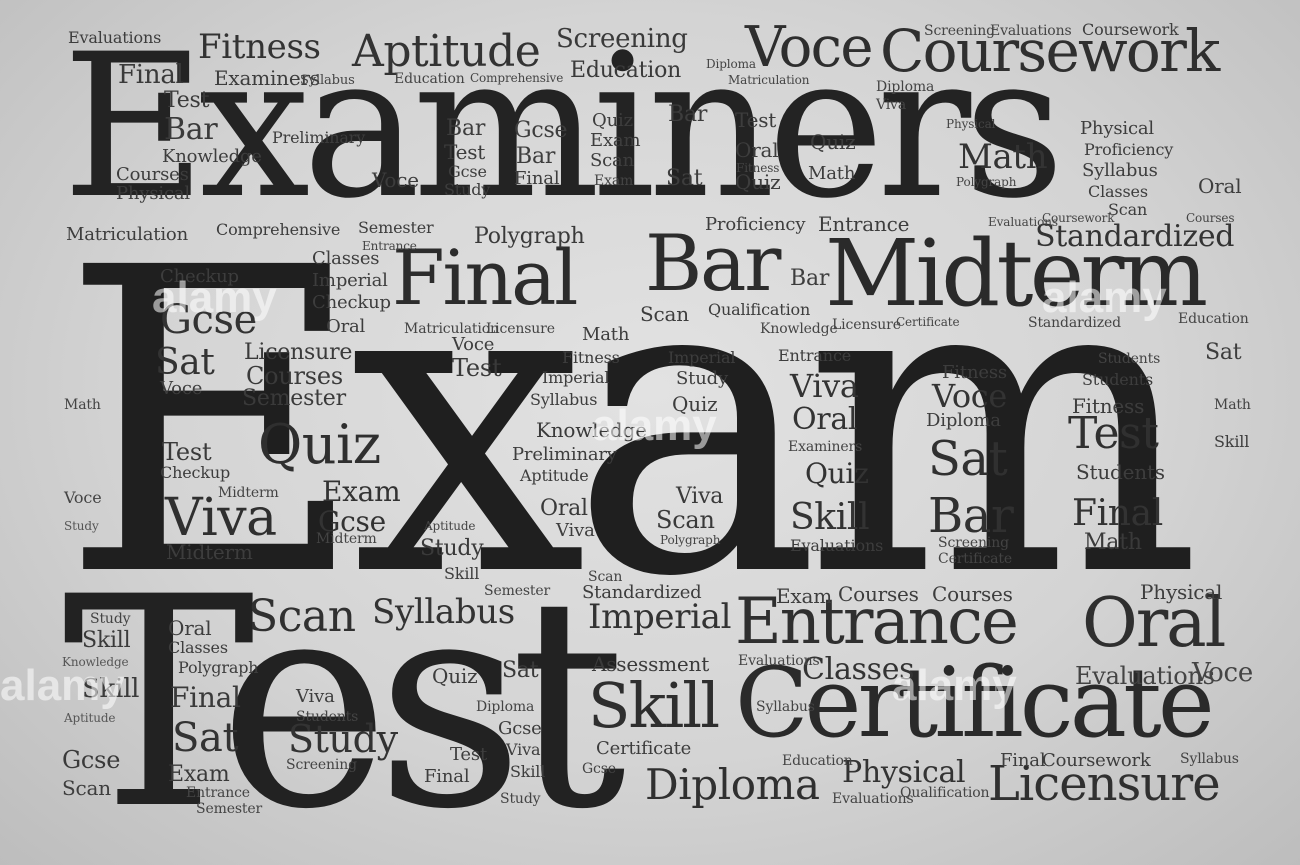 The height and width of the screenshot is (865, 1300). Describe the element at coordinates (83, 497) in the screenshot. I see `word-voce-7: Voce` at that location.